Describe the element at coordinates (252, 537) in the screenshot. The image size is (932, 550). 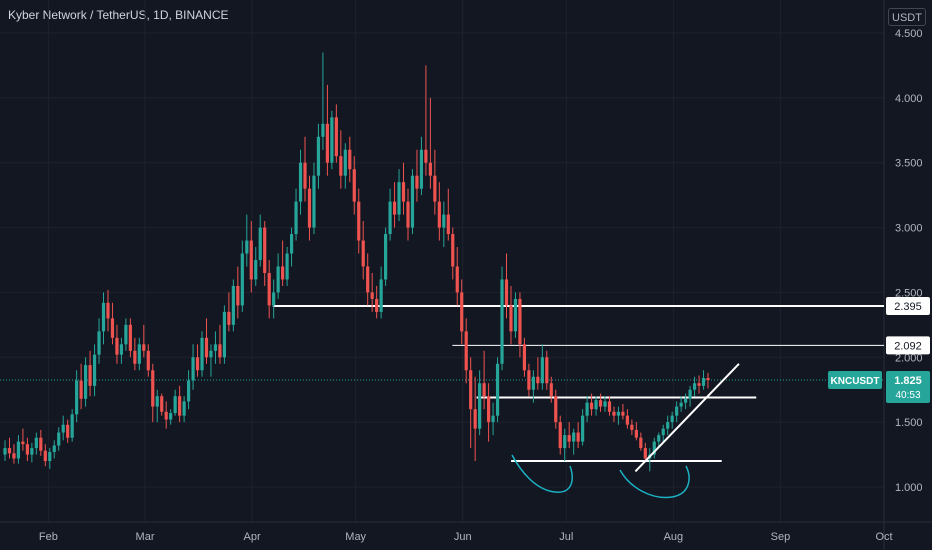
I see `x-tick-label: Apr` at that location.